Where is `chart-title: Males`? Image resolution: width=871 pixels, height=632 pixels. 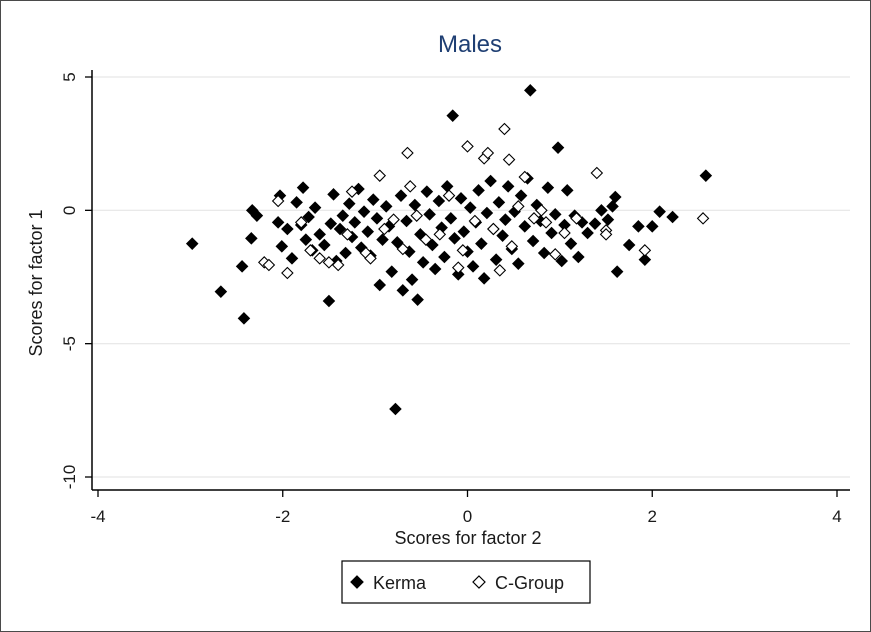
chart-title: Males is located at coordinates (470, 44).